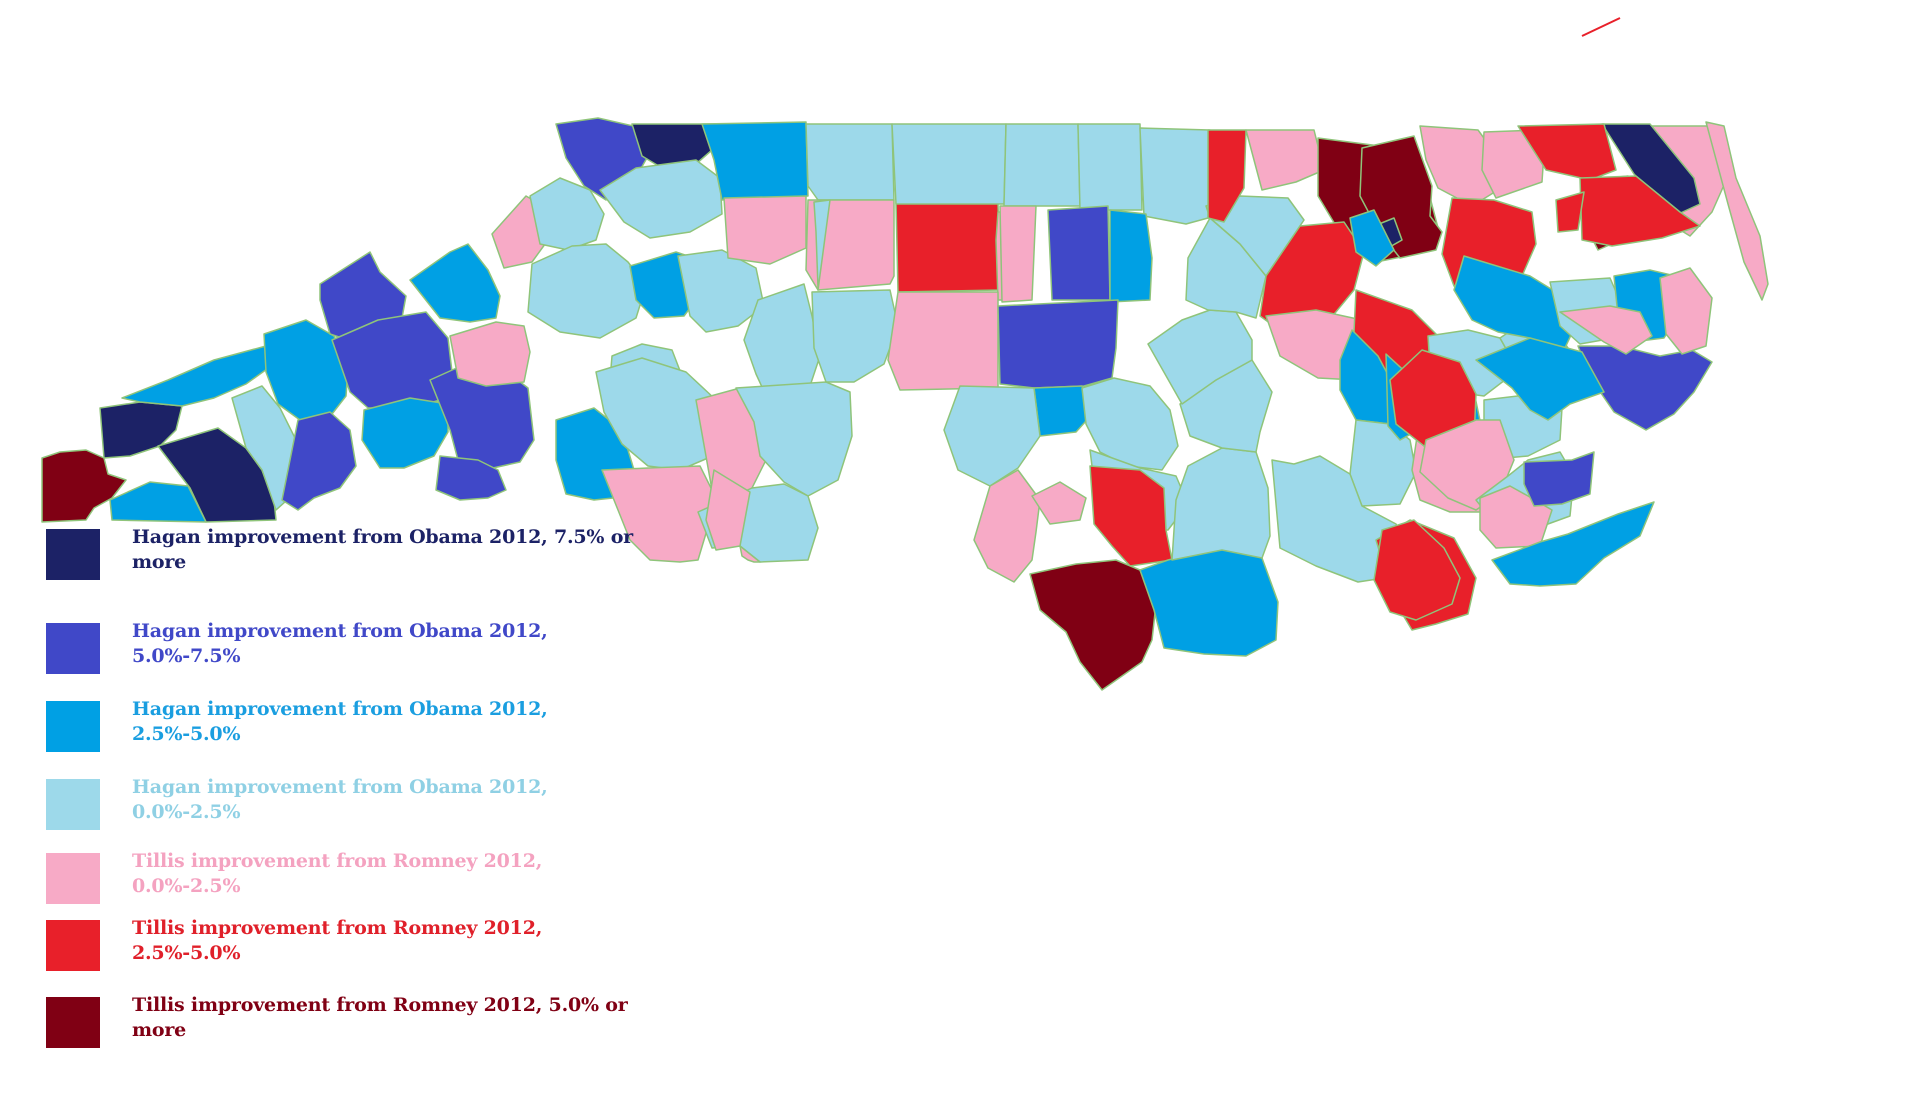 The image size is (1908, 1098). I want to click on county-hagan-7-5-plus, so click(1651, 170).